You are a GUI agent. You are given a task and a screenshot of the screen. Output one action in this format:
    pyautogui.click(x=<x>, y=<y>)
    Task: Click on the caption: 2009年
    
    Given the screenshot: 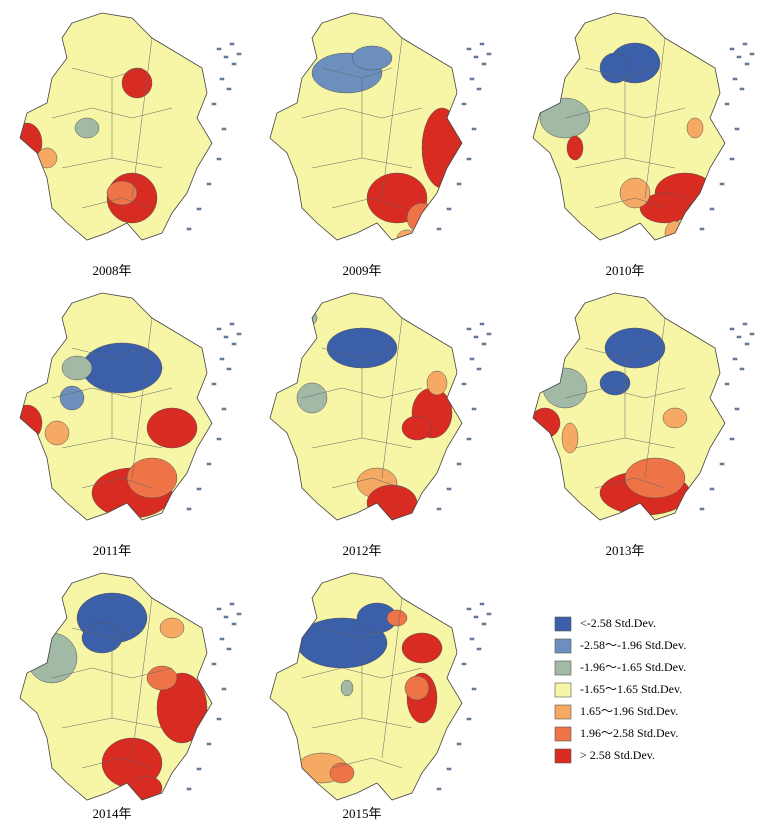 What is the action you would take?
    pyautogui.click(x=361, y=270)
    